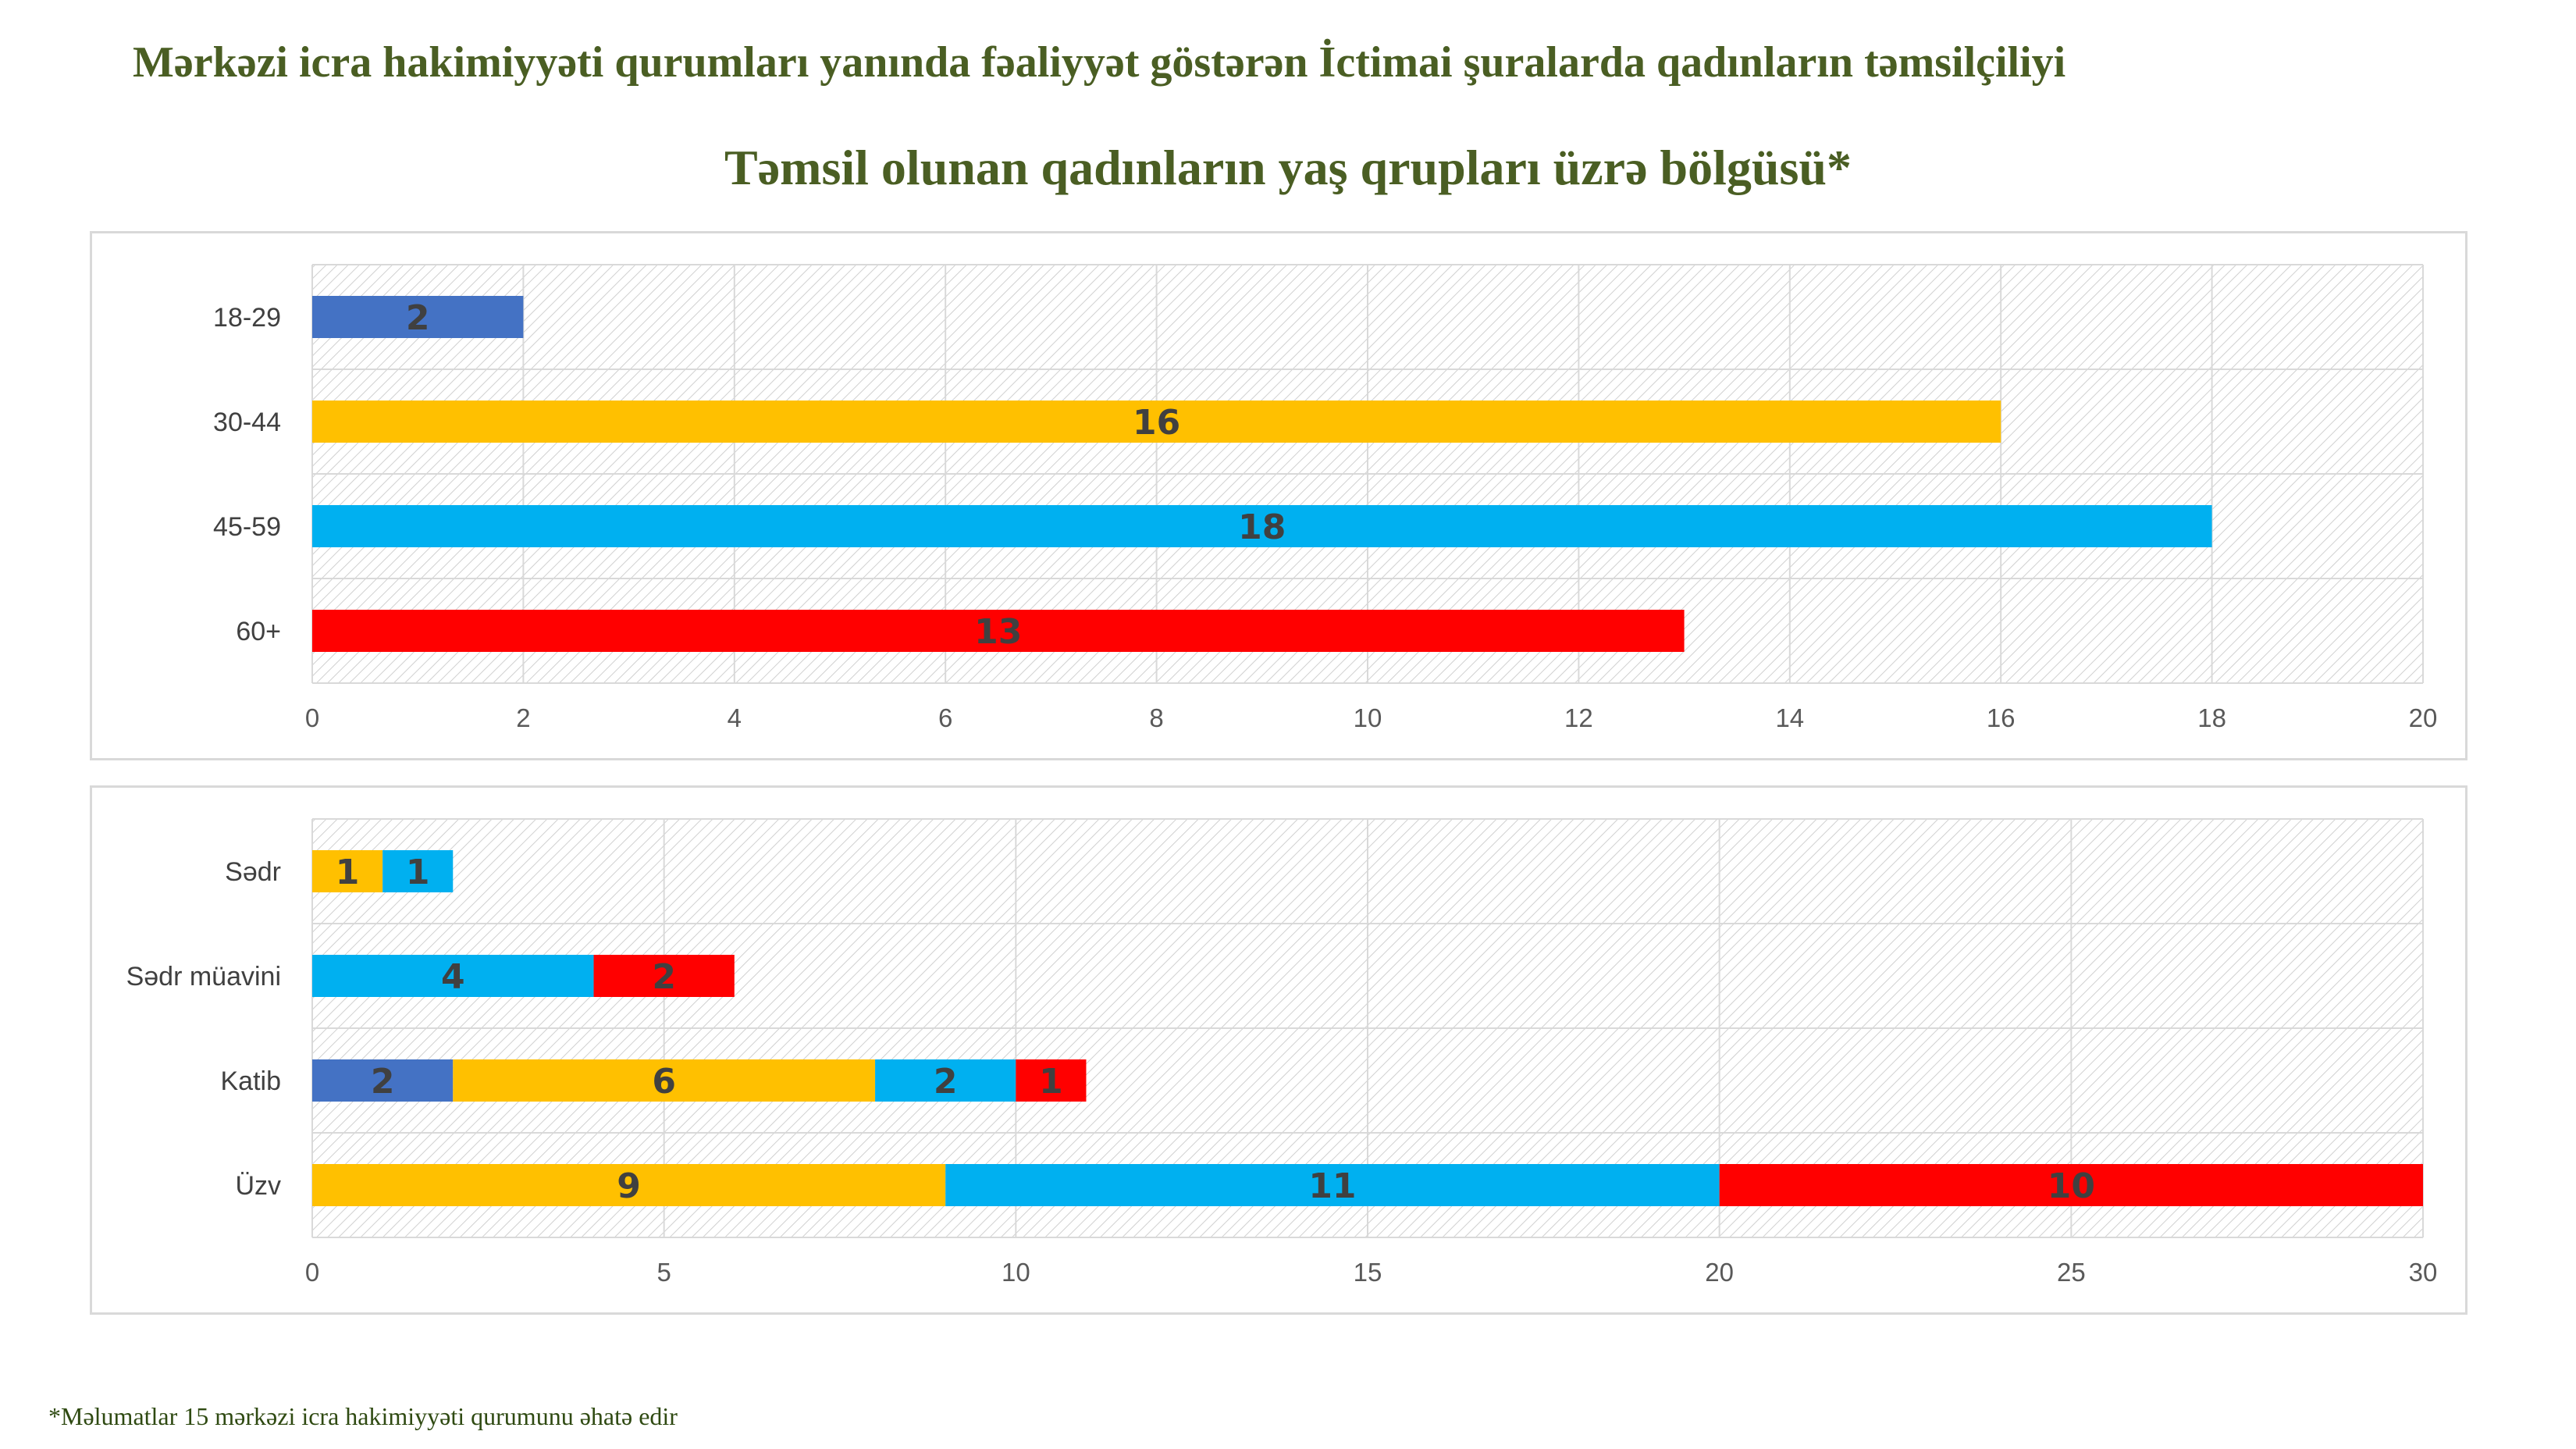 This screenshot has height=1449, width=2576. I want to click on data-label: 9, so click(629, 1186).